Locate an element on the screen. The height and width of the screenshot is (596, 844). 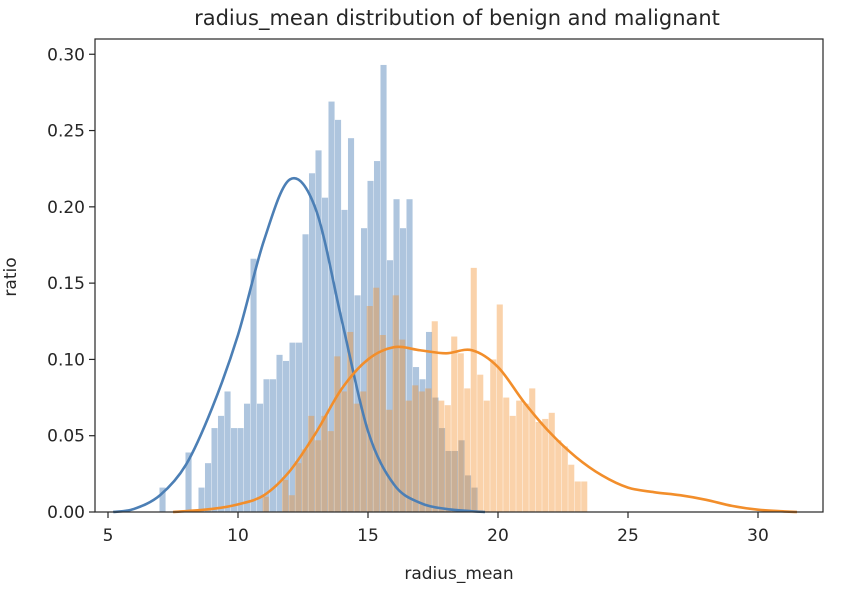
y-tick-label: 0.10 is located at coordinates (66, 360).